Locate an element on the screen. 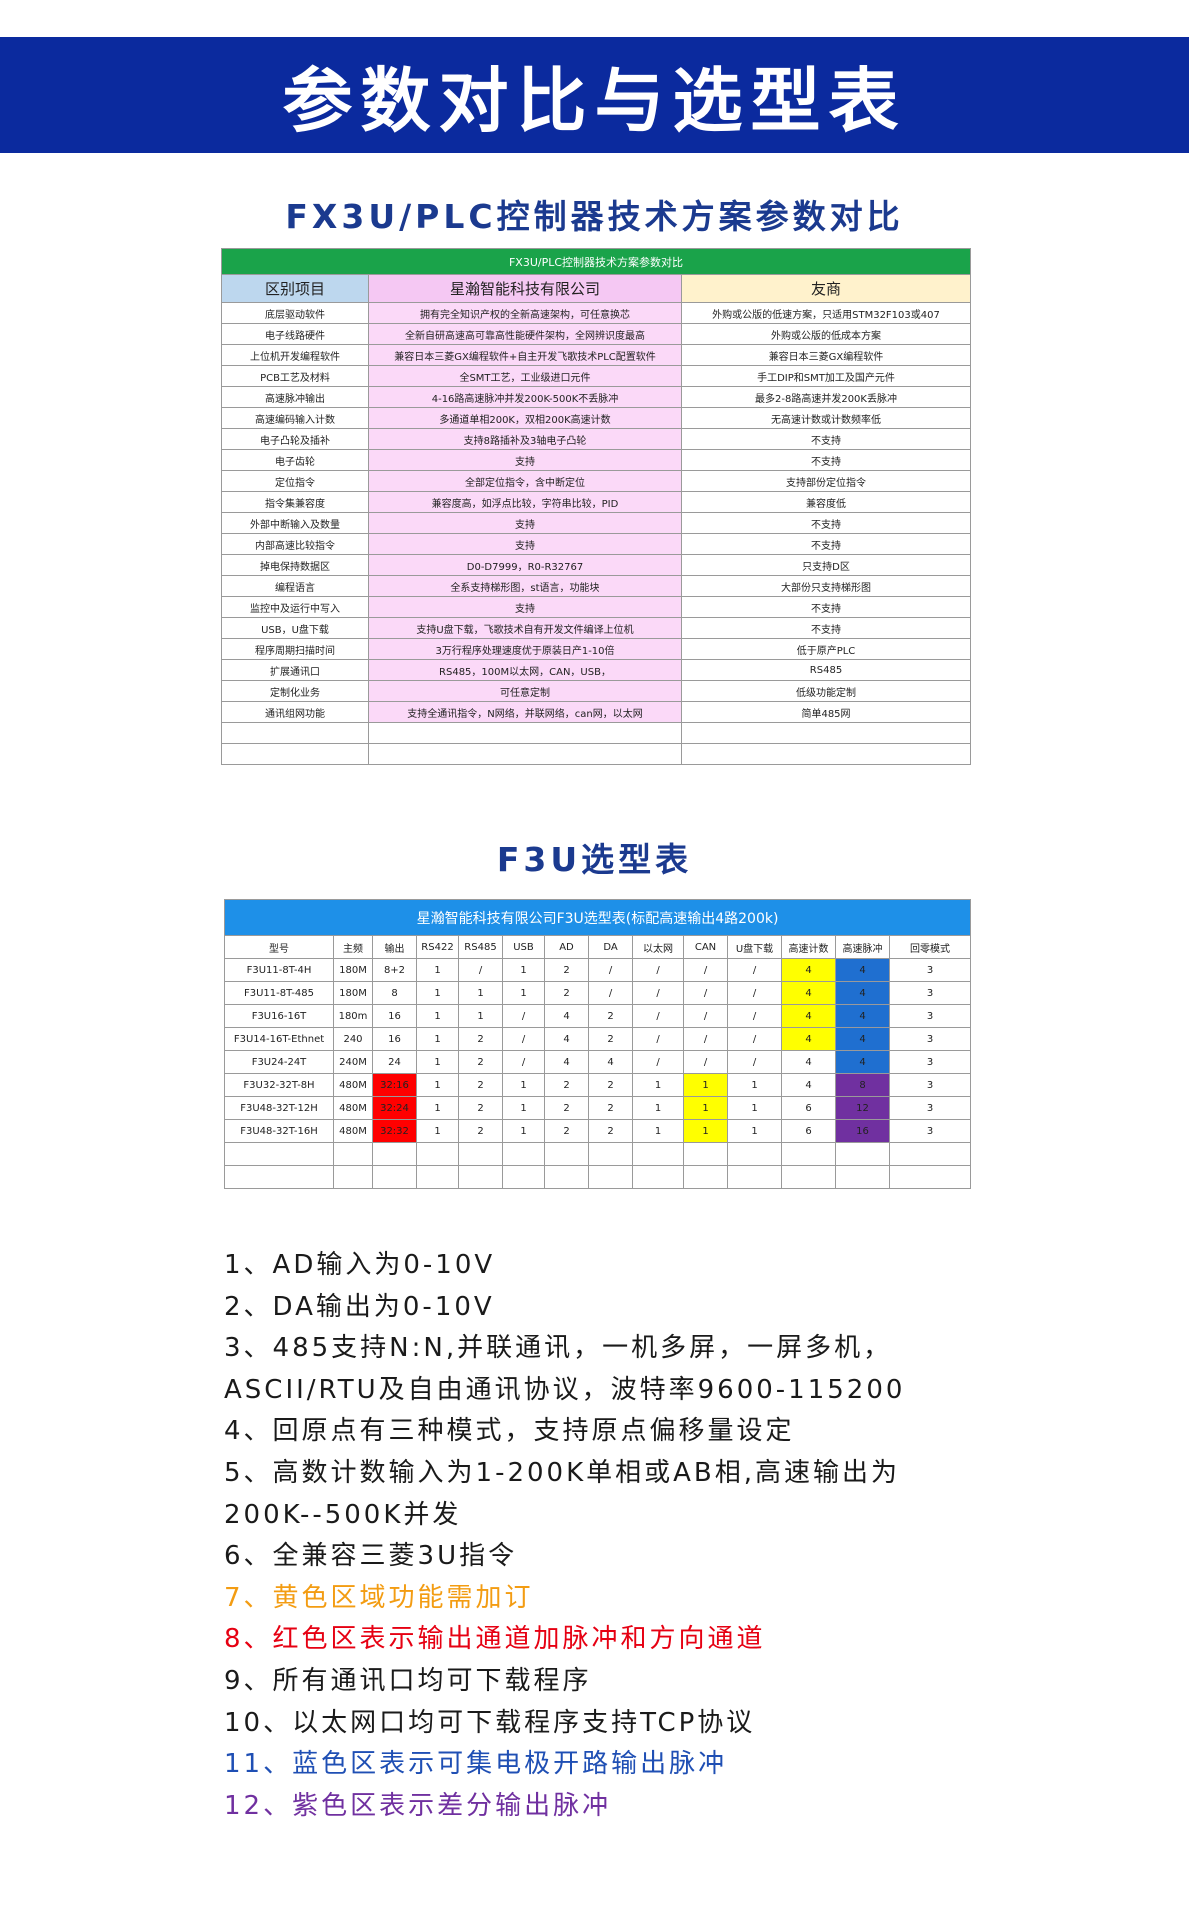 The width and height of the screenshot is (1189, 1919). header-row: 区别项目 星瀚智能科技有限公司 友商 is located at coordinates (596, 288).